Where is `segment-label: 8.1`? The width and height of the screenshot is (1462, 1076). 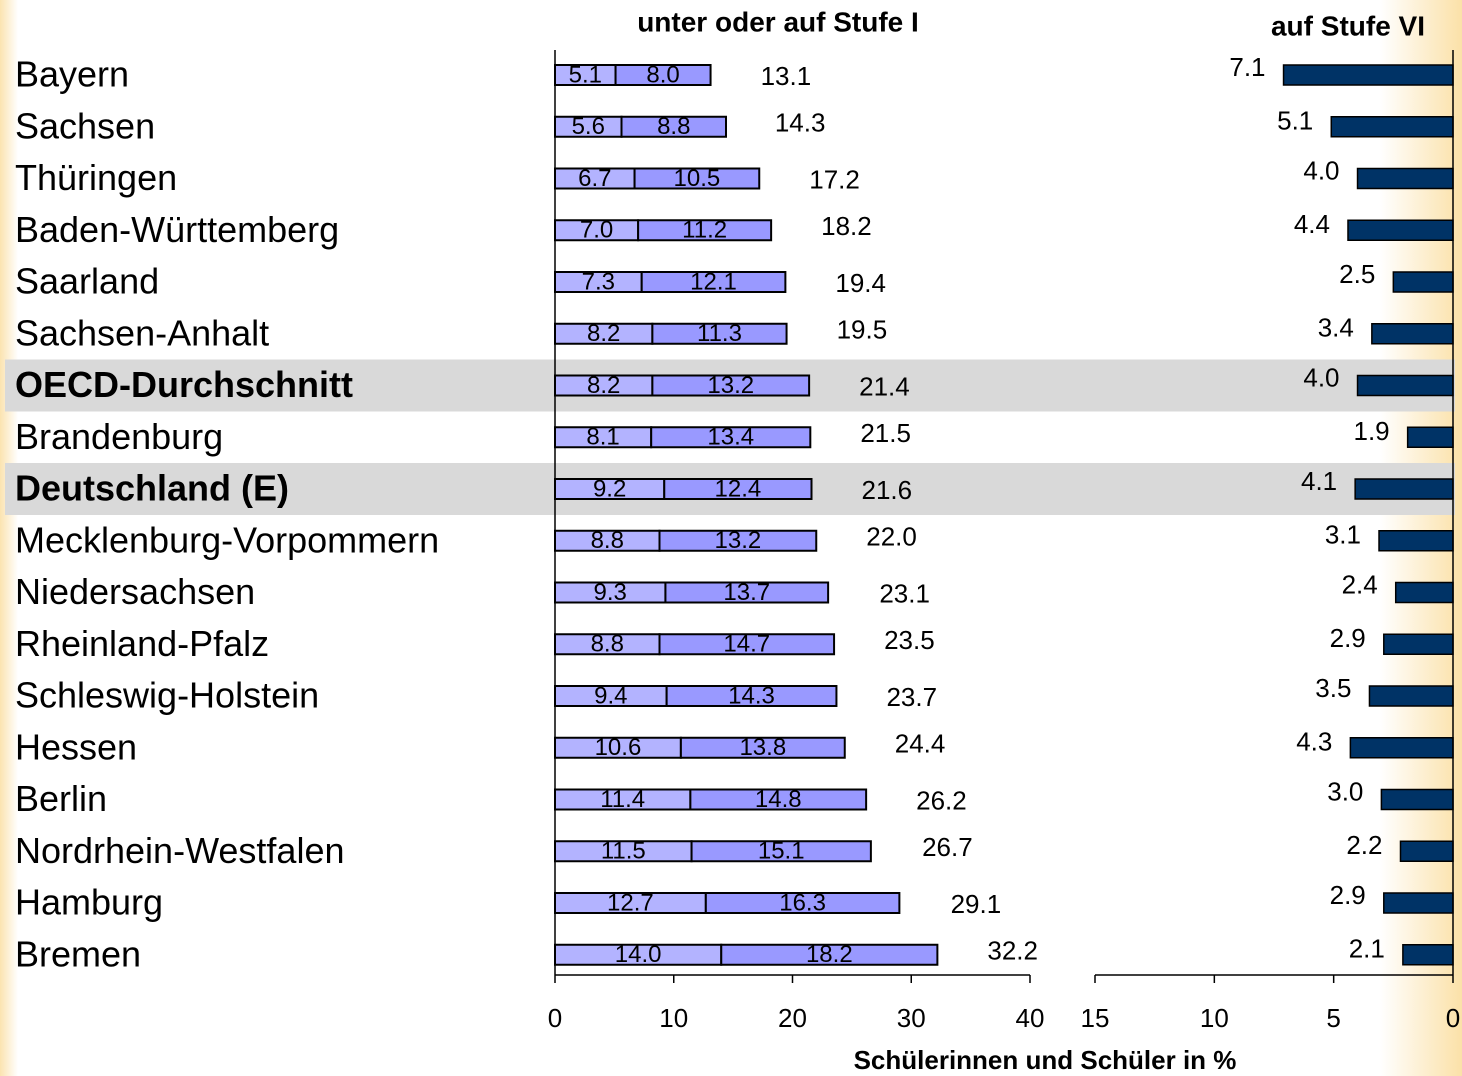
segment-label: 8.1 is located at coordinates (602, 437).